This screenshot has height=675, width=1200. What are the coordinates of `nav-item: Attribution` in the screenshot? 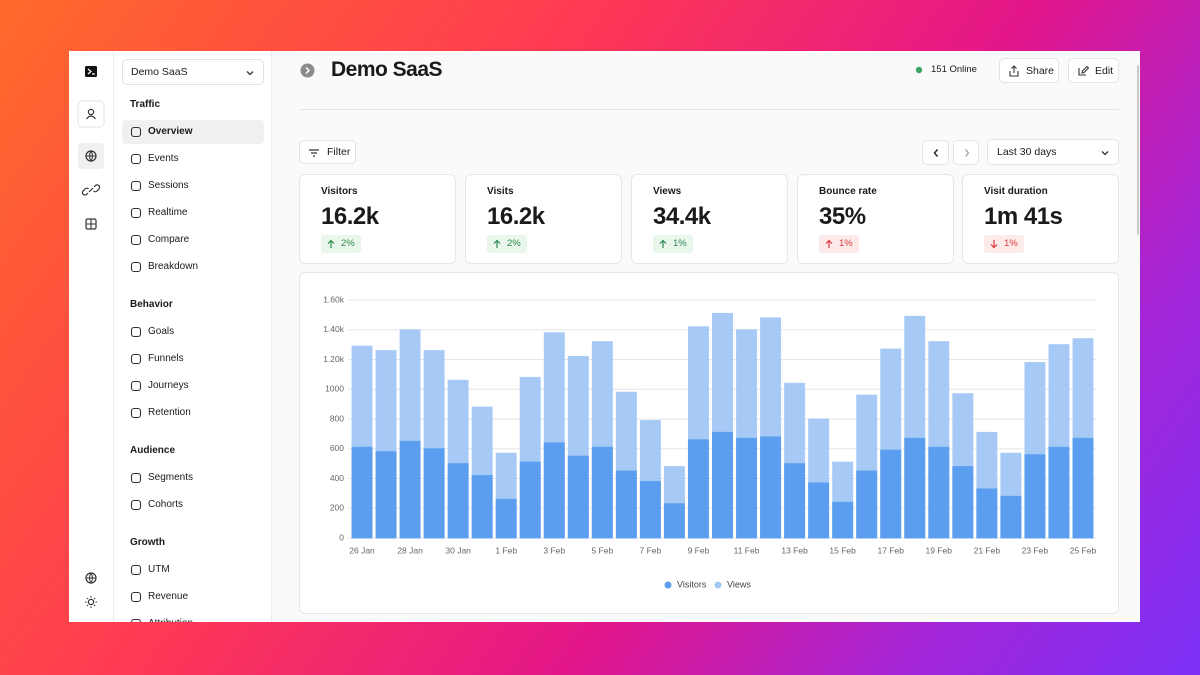 It's located at (193, 617).